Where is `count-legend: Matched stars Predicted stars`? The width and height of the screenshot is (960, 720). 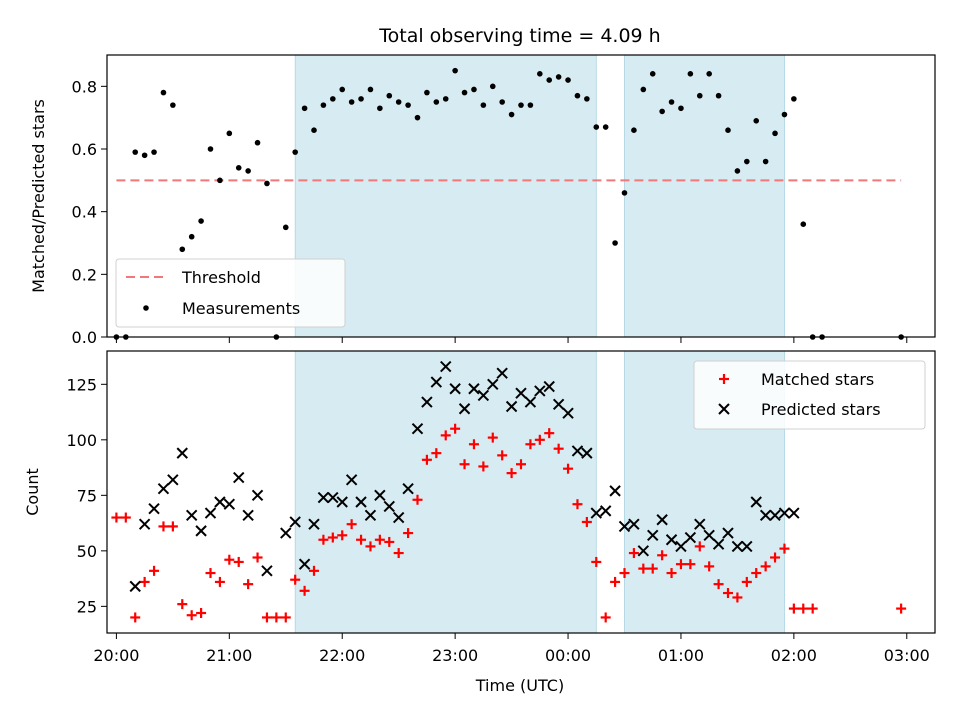
count-legend: Matched stars Predicted stars is located at coordinates (809, 395).